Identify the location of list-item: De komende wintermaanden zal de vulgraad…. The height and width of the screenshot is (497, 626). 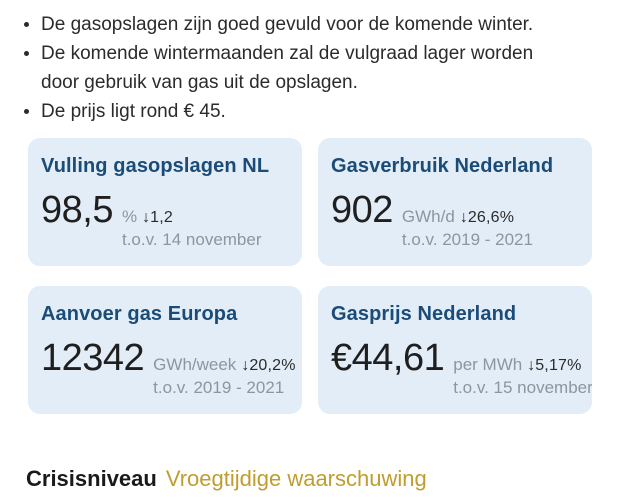
(305, 68).